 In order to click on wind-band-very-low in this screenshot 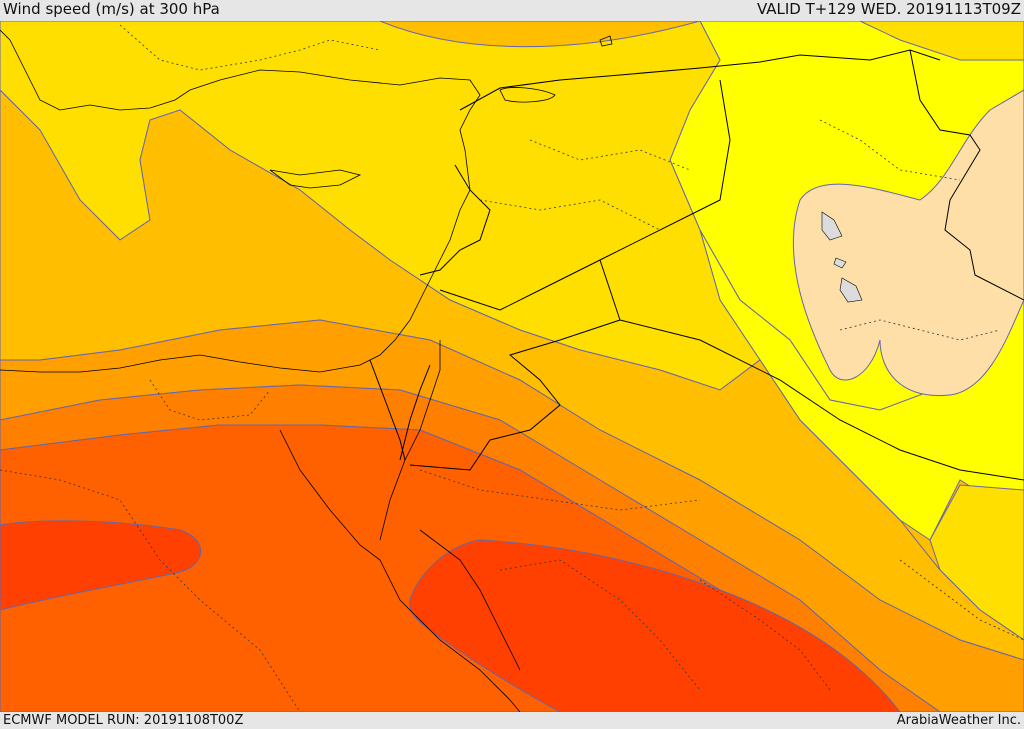, I will do `click(908, 243)`.